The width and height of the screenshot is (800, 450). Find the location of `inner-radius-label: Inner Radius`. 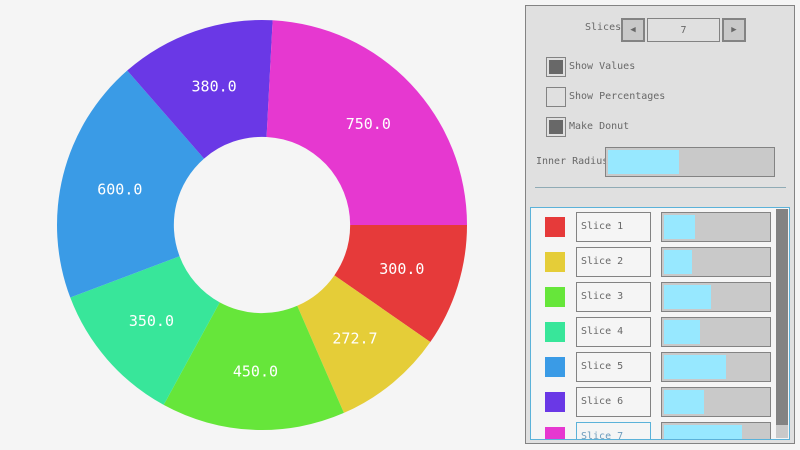

inner-radius-label: Inner Radius is located at coordinates (572, 161).